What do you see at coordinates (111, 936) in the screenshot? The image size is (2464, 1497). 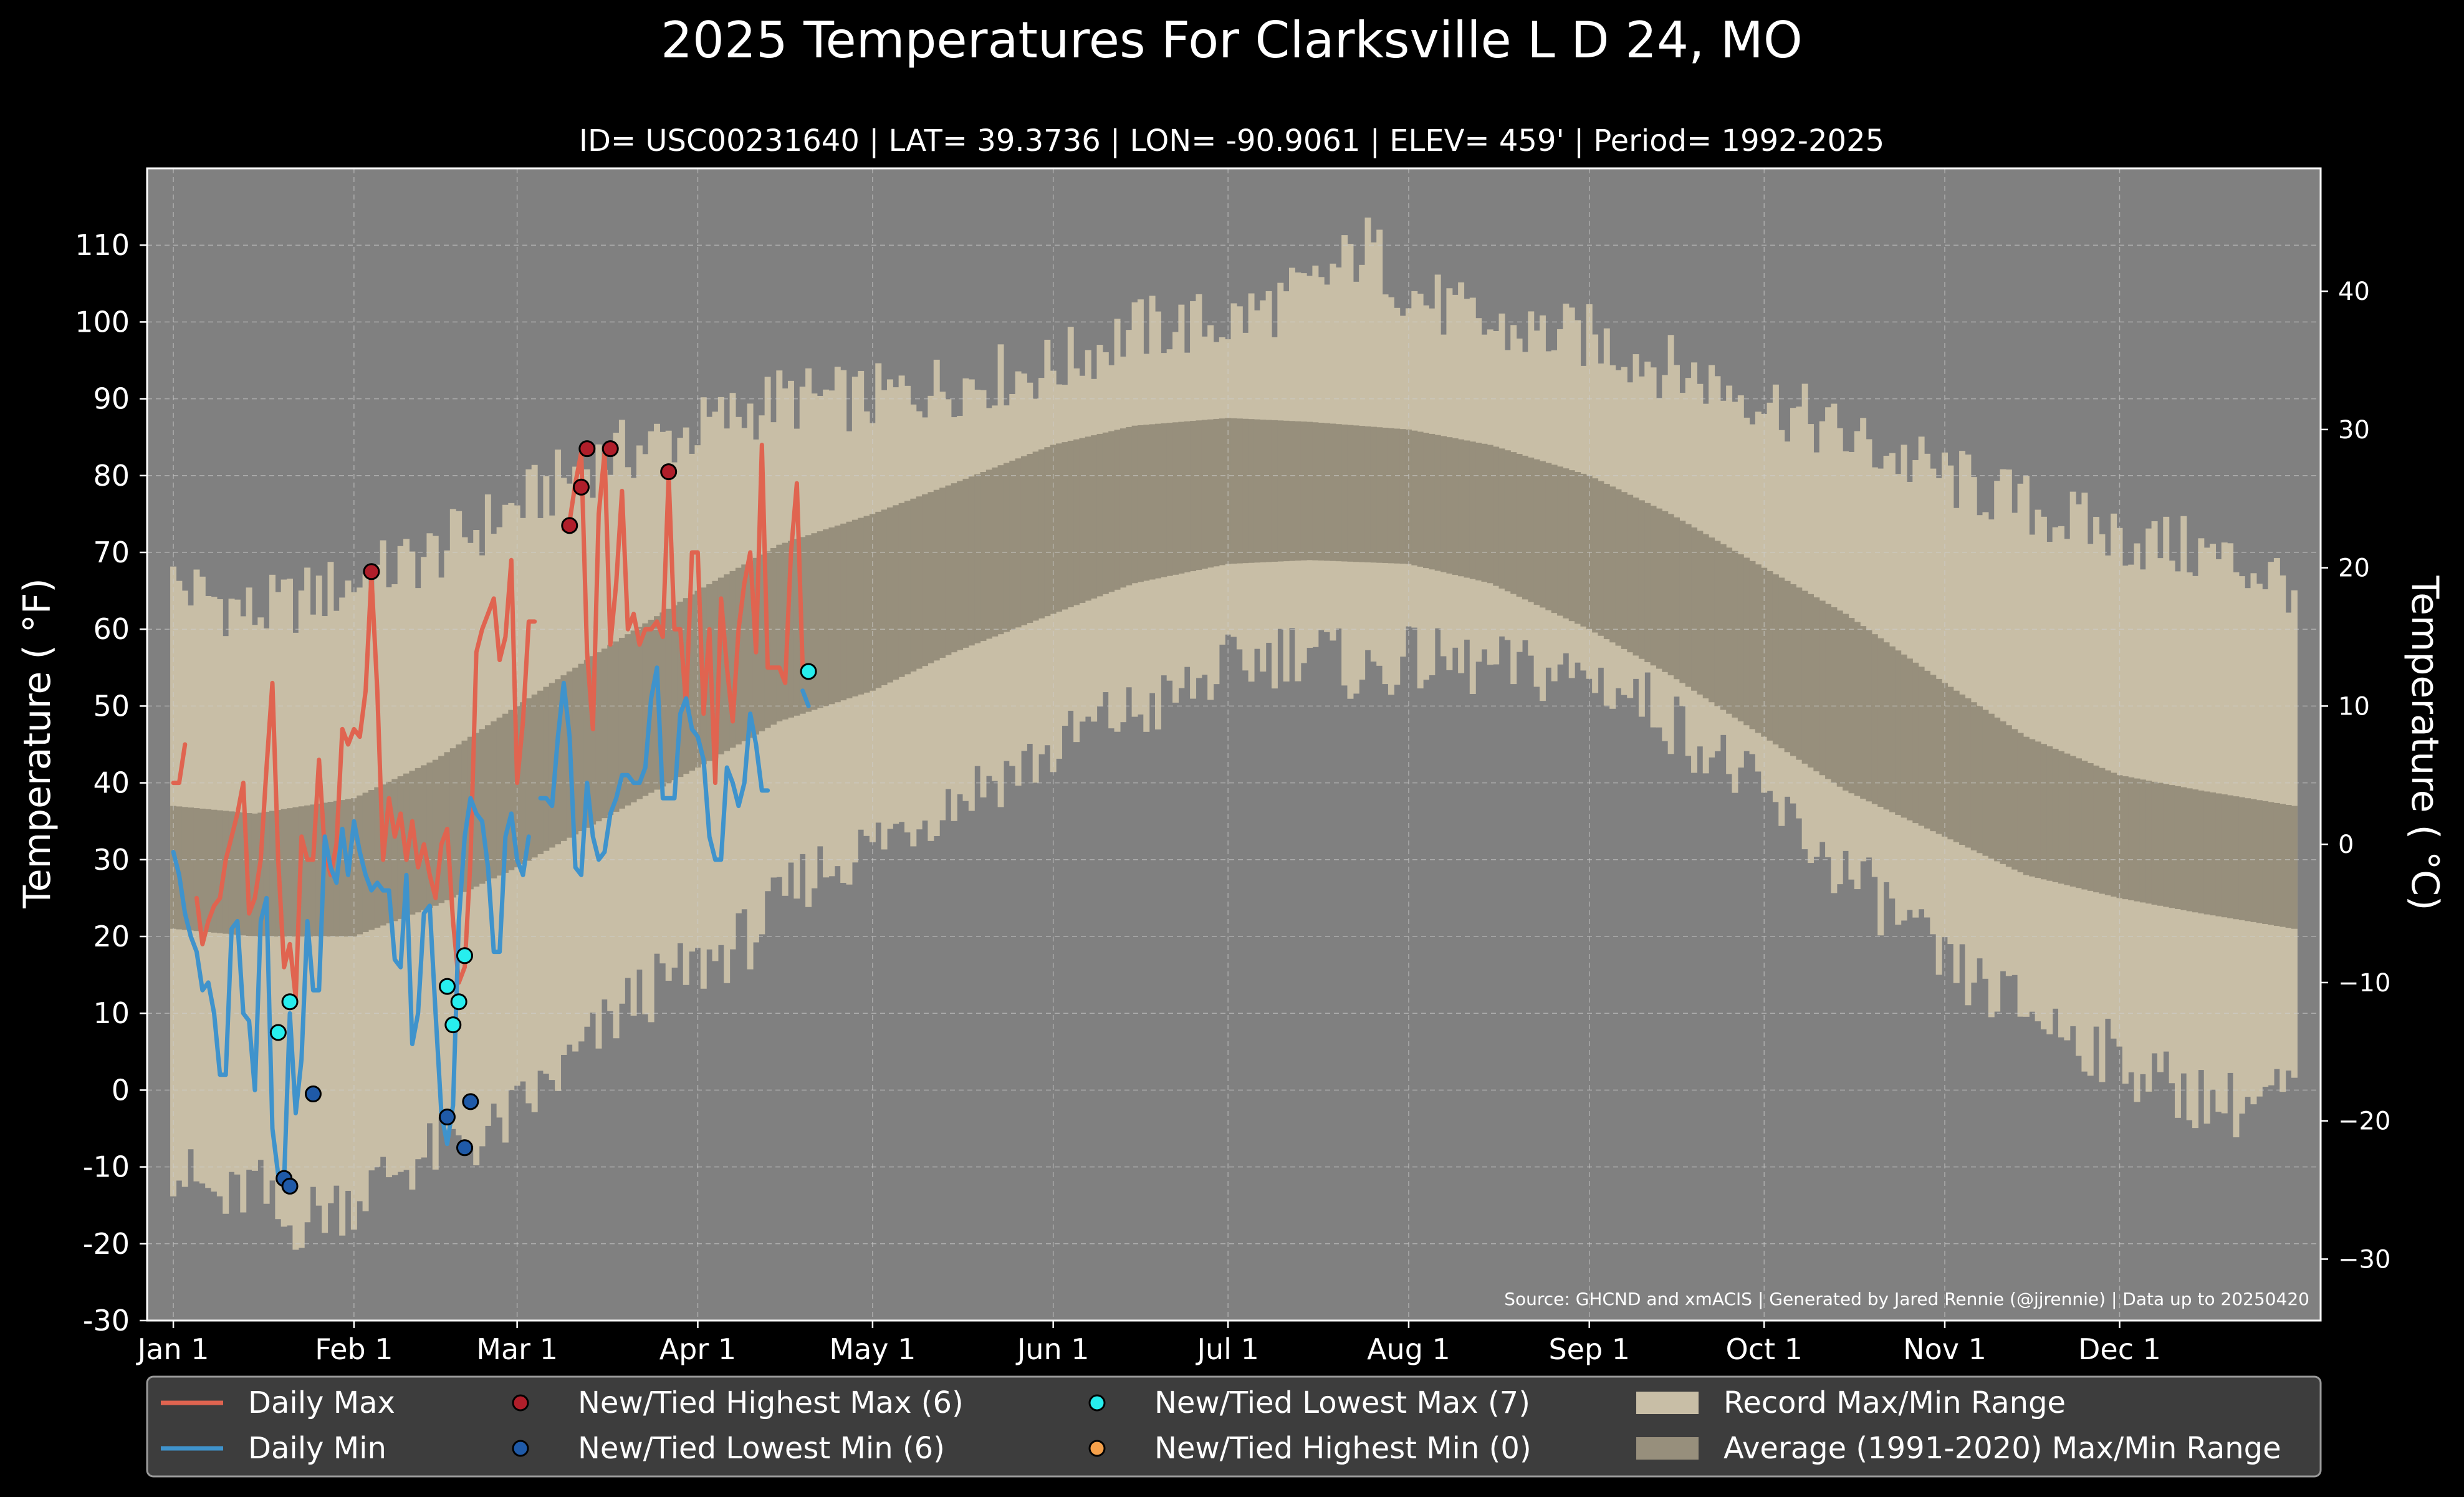 I see `y-tick-label: 20` at bounding box center [111, 936].